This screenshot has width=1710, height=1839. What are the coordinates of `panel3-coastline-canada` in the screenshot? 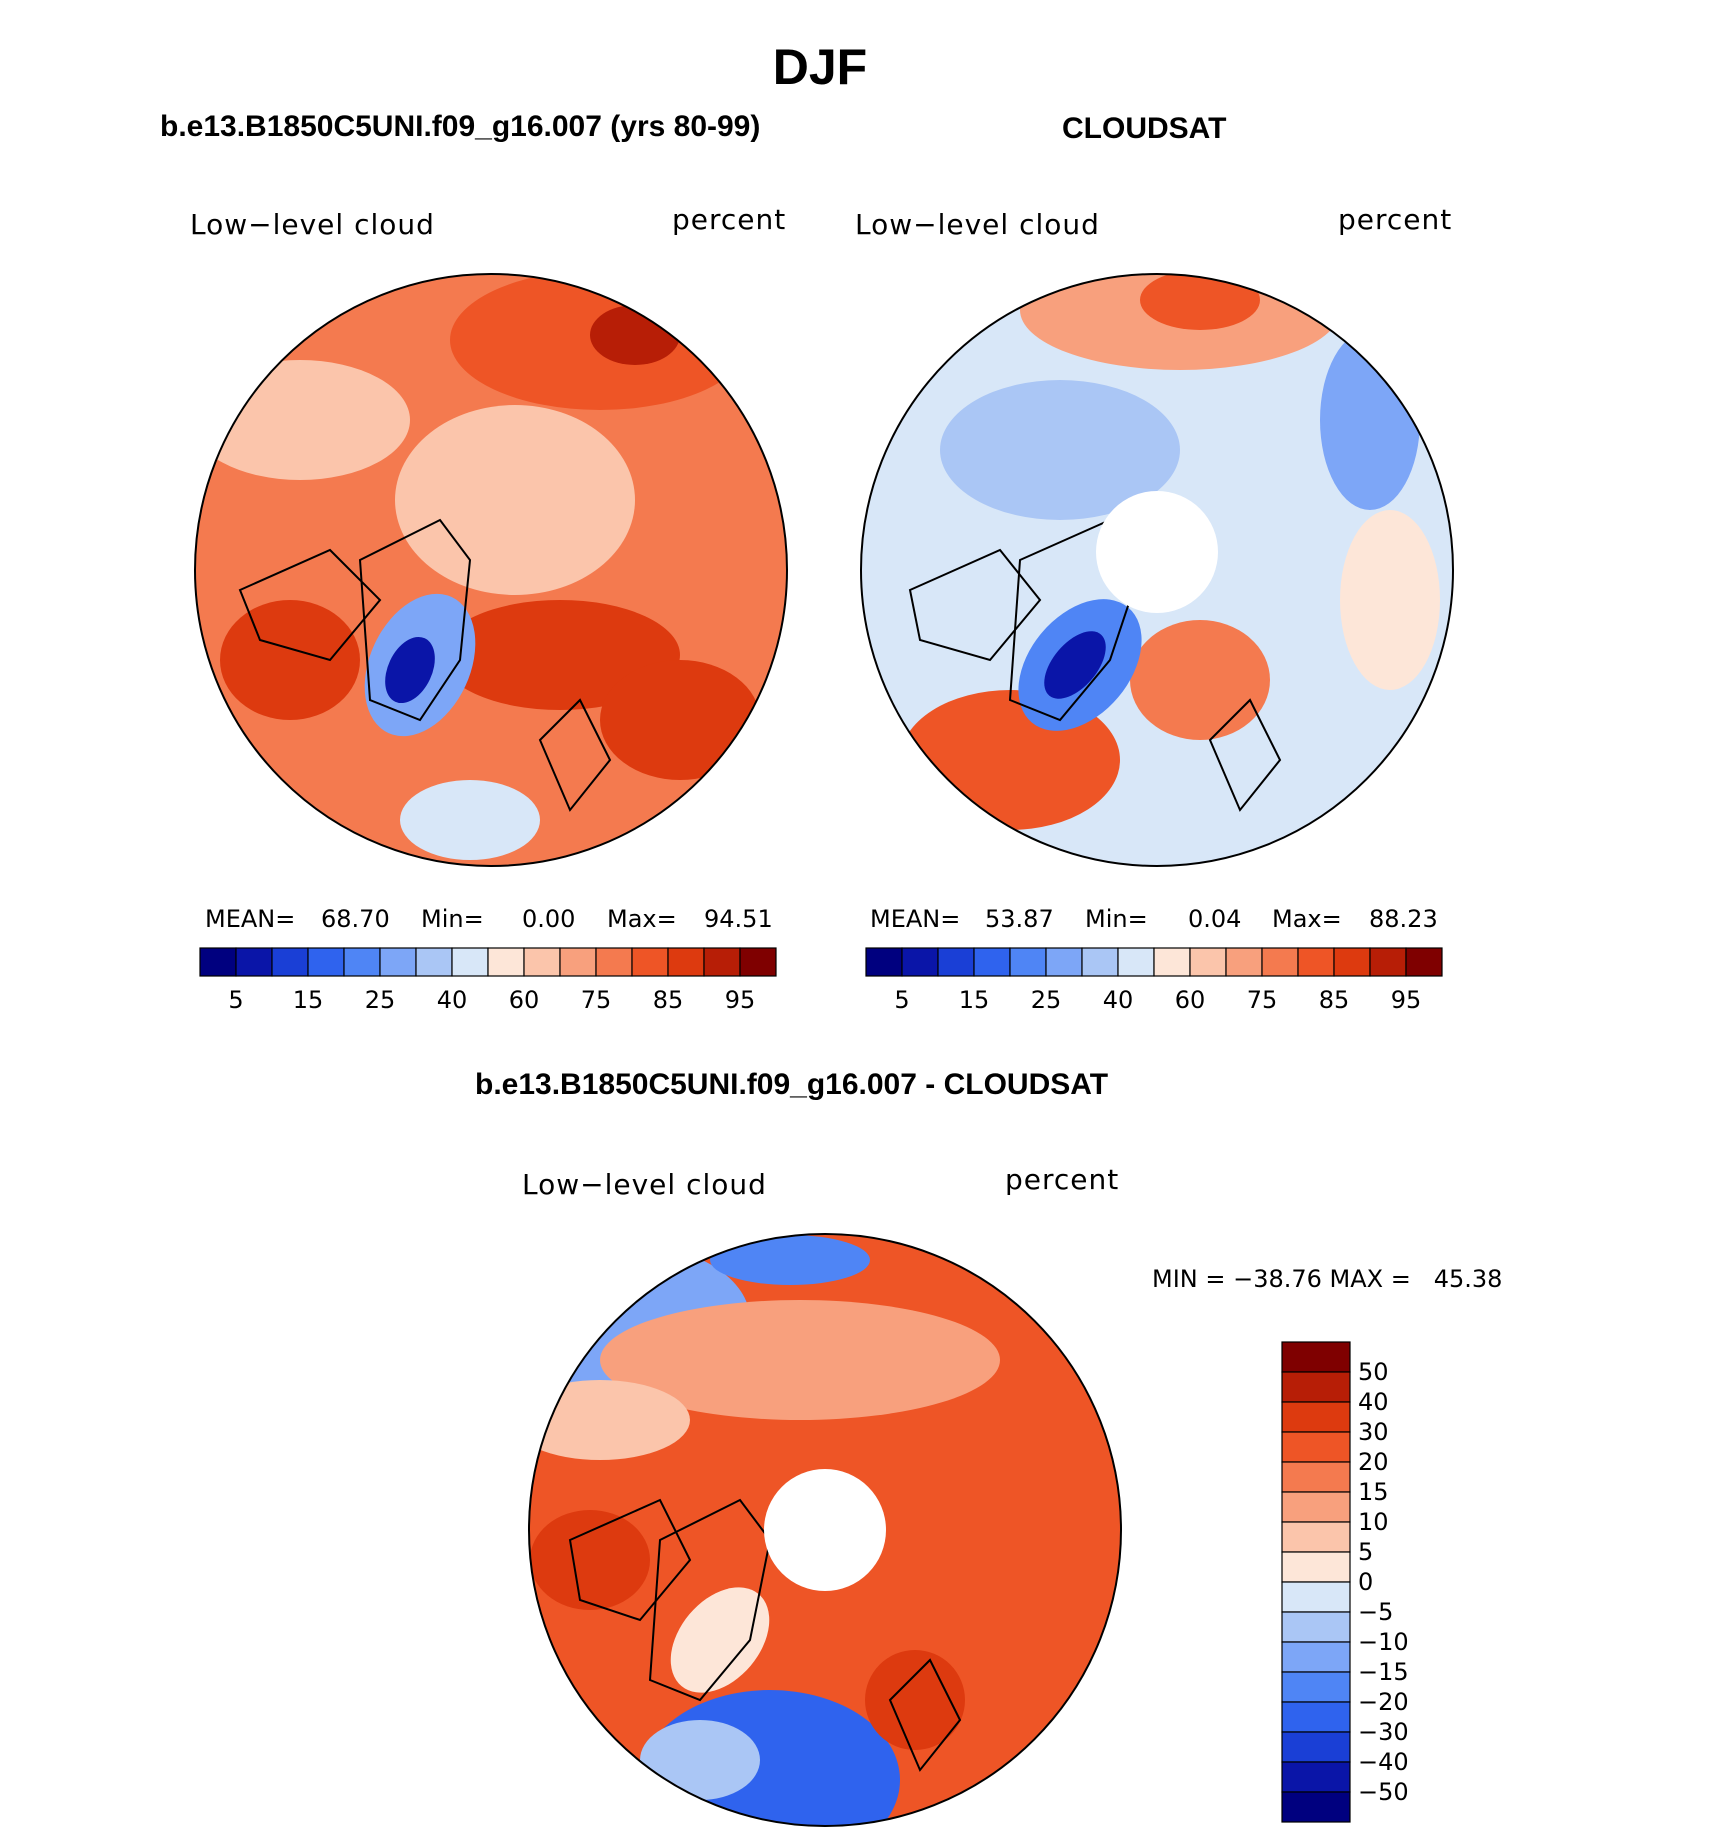 It's located at (630, 1560).